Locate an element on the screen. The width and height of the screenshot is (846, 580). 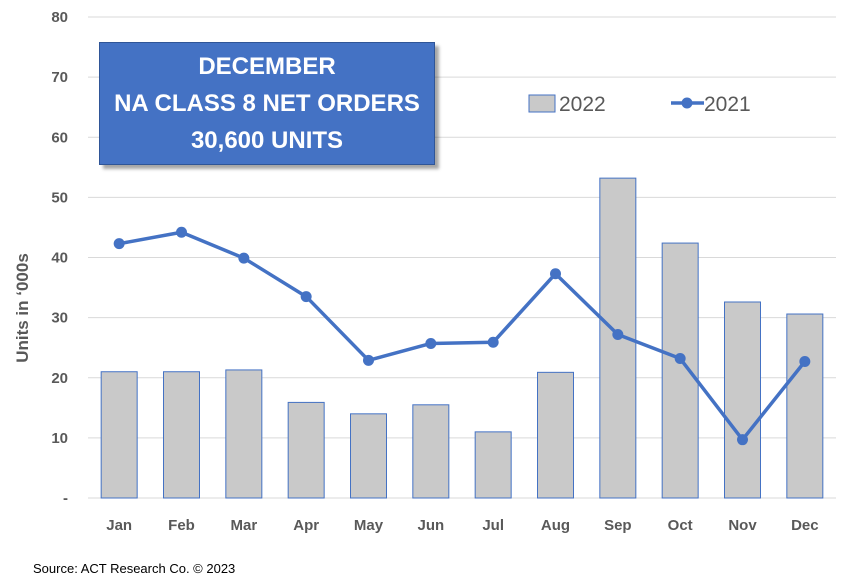
bar-oct is located at coordinates (680, 370).